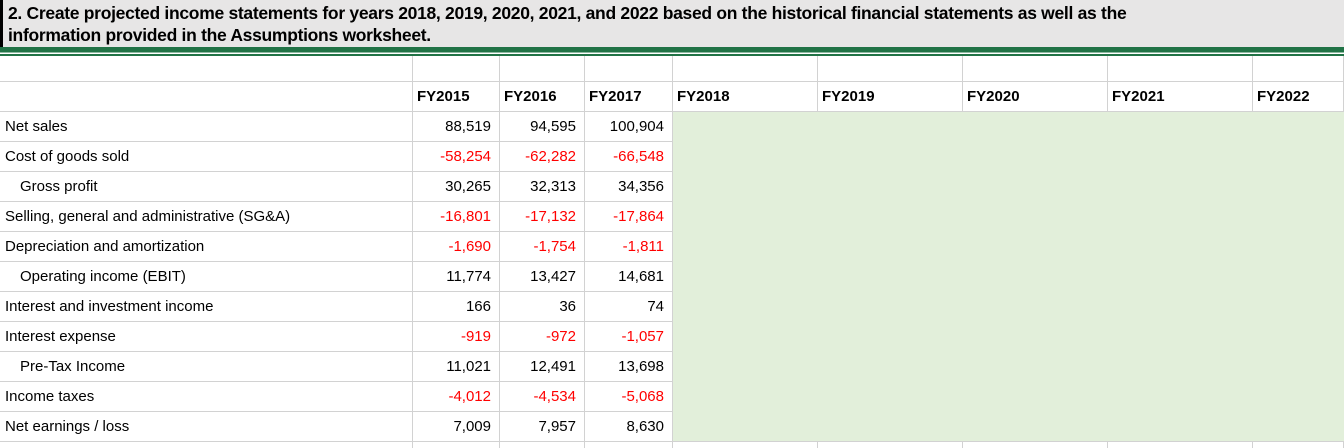  Describe the element at coordinates (542, 187) in the screenshot. I see `value-cell: 32,313` at that location.